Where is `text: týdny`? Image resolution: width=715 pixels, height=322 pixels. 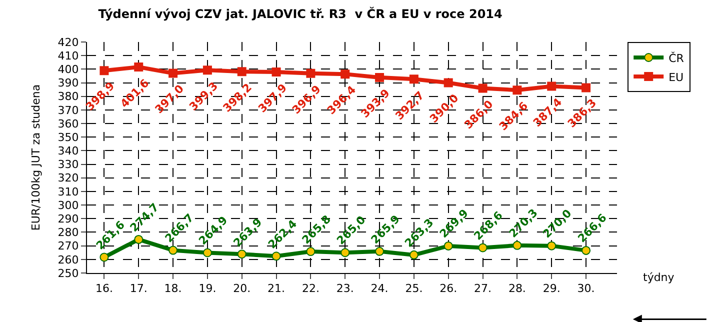
text: týdny is located at coordinates (659, 277).